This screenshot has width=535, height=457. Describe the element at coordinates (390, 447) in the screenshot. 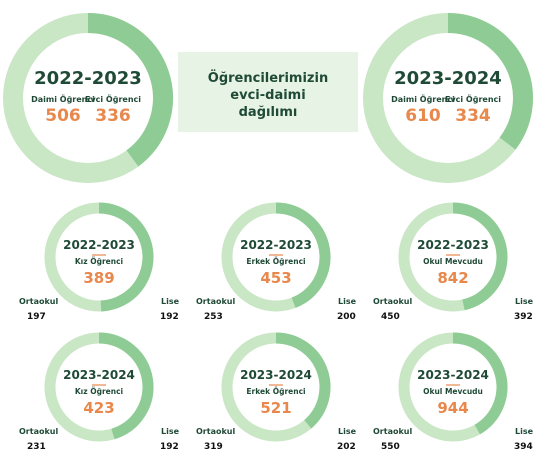

I see `ortaokul-value: 550` at that location.